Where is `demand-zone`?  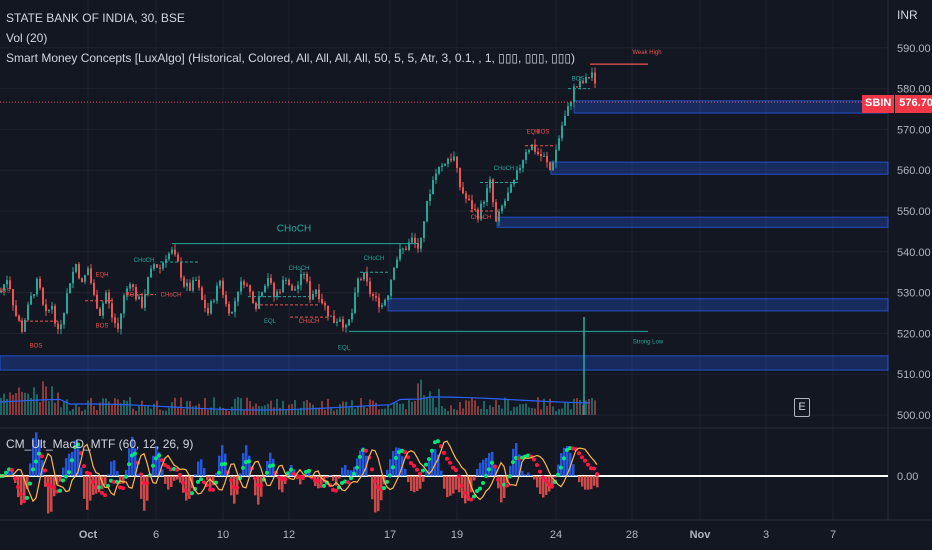
demand-zone is located at coordinates (719, 168).